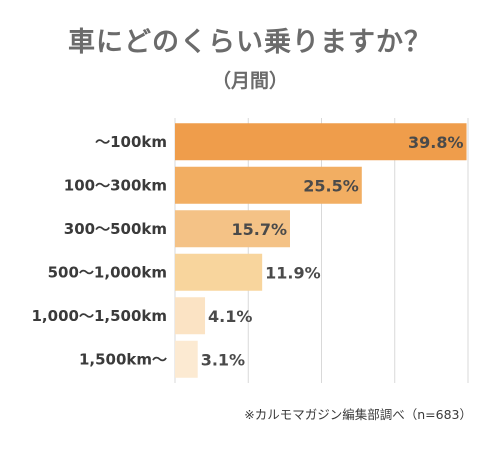 The image size is (500, 465). Describe the element at coordinates (358, 414) in the screenshot. I see `footnote: ※カルモマガジン編集部調べ（n=683）` at that location.